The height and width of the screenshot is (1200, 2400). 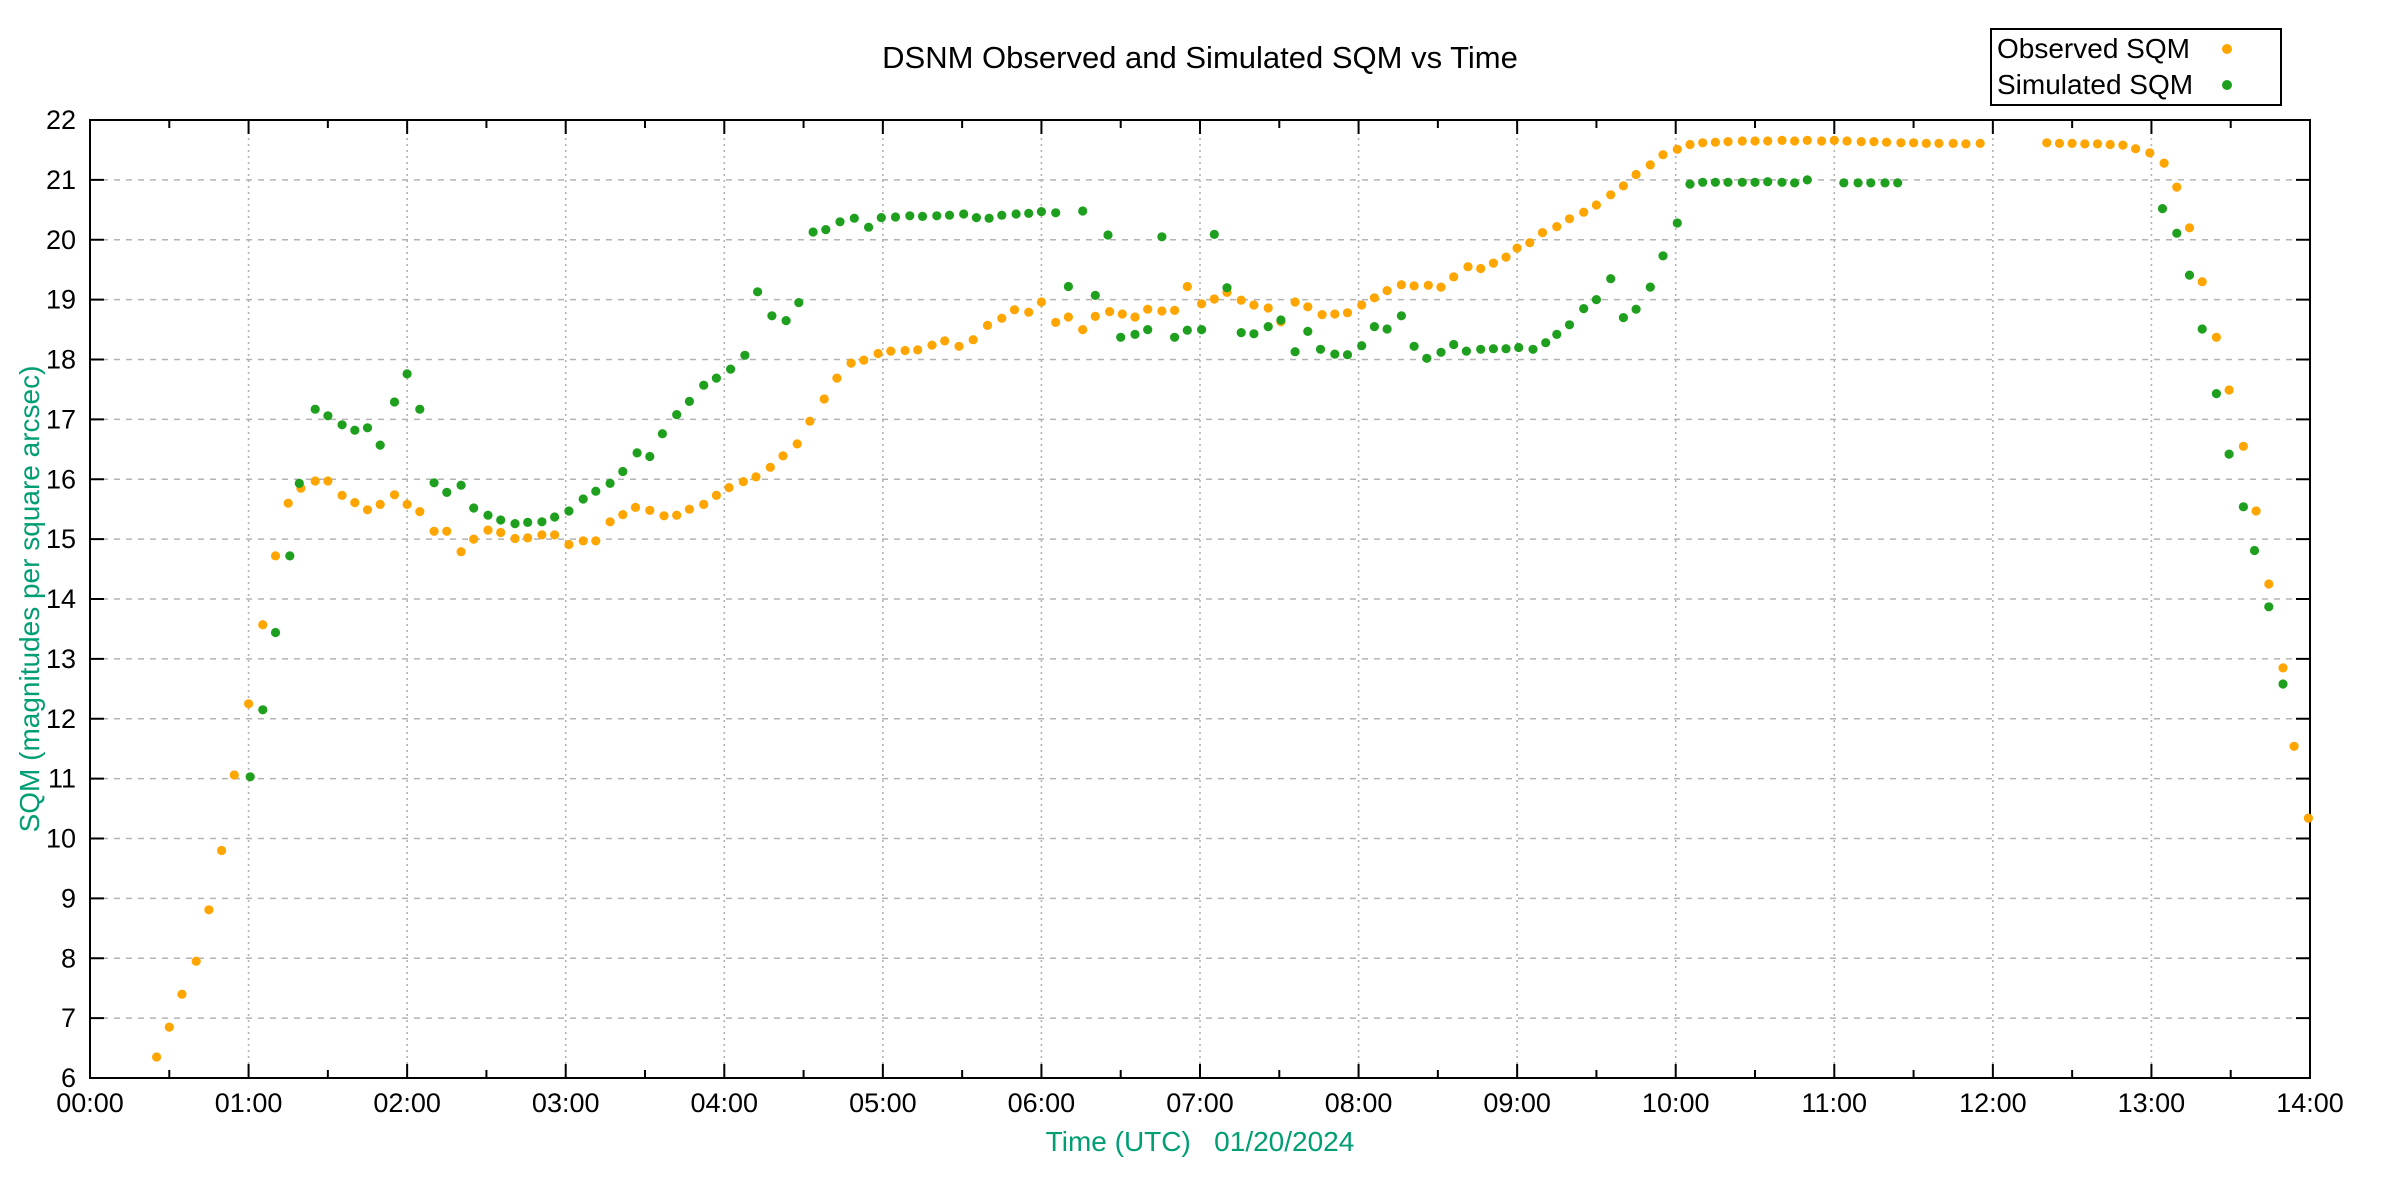 What do you see at coordinates (2136, 67) in the screenshot?
I see `legend-box: Observed SQM Simulated SQM` at bounding box center [2136, 67].